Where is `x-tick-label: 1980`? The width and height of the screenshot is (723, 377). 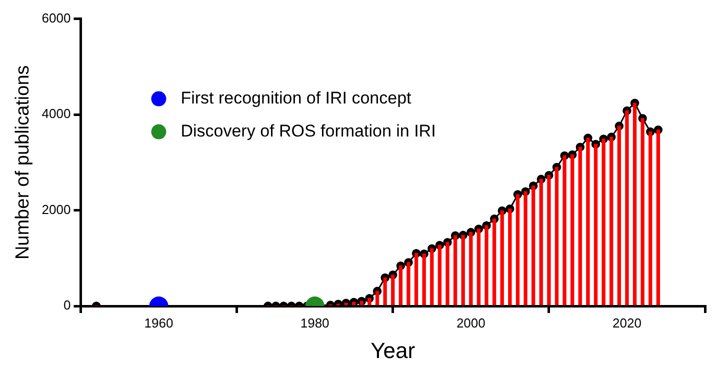 x-tick-label: 1980 is located at coordinates (315, 322).